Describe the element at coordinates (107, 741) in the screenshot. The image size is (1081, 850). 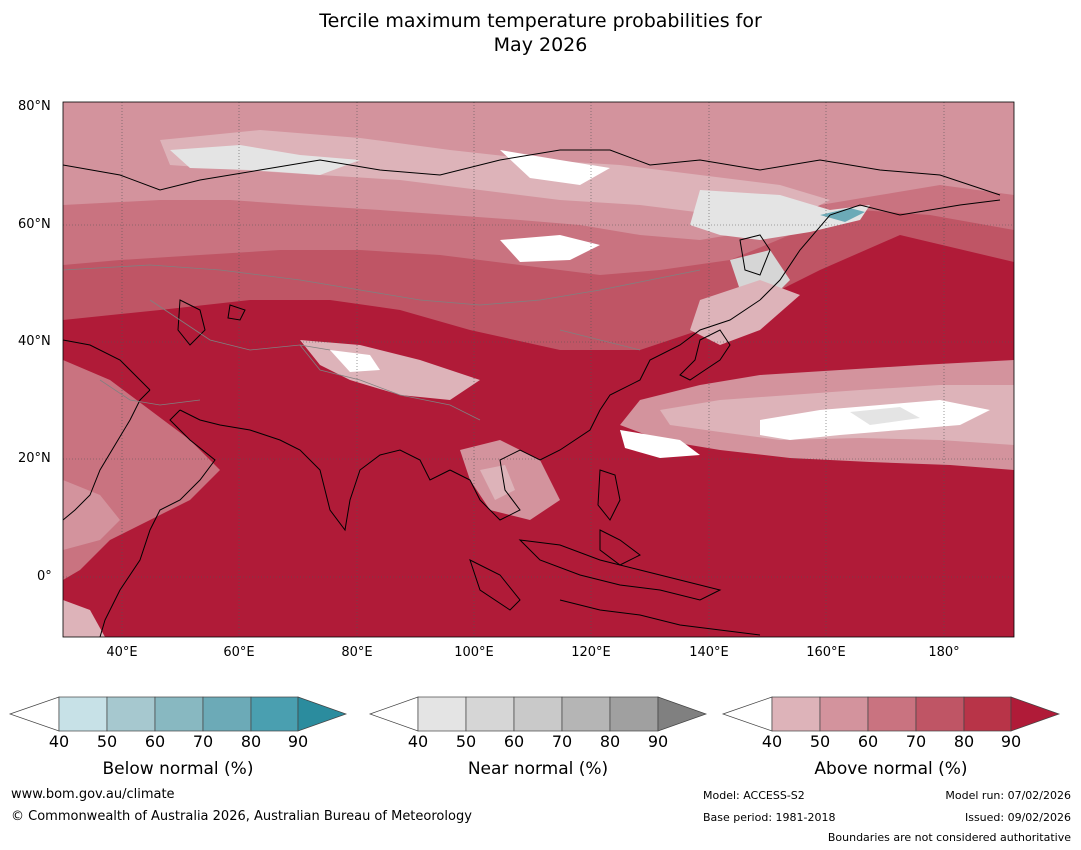
I see `below-tick-50: 50` at that location.